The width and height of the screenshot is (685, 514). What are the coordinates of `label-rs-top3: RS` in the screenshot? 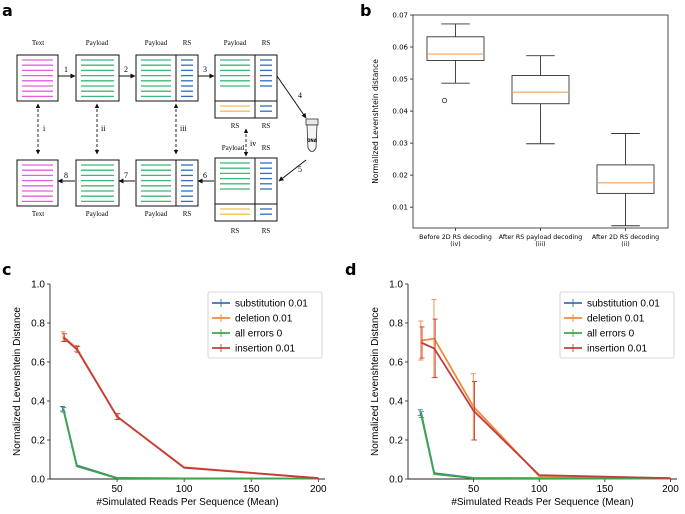 It's located at (266, 43).